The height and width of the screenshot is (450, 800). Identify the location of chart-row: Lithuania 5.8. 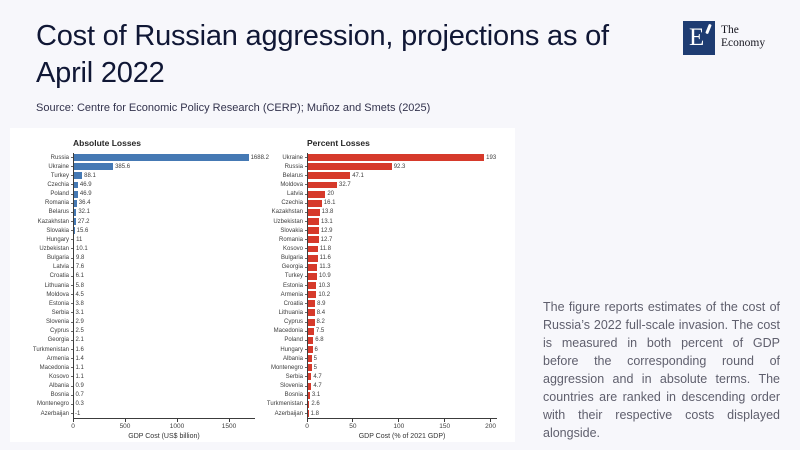
(133, 285).